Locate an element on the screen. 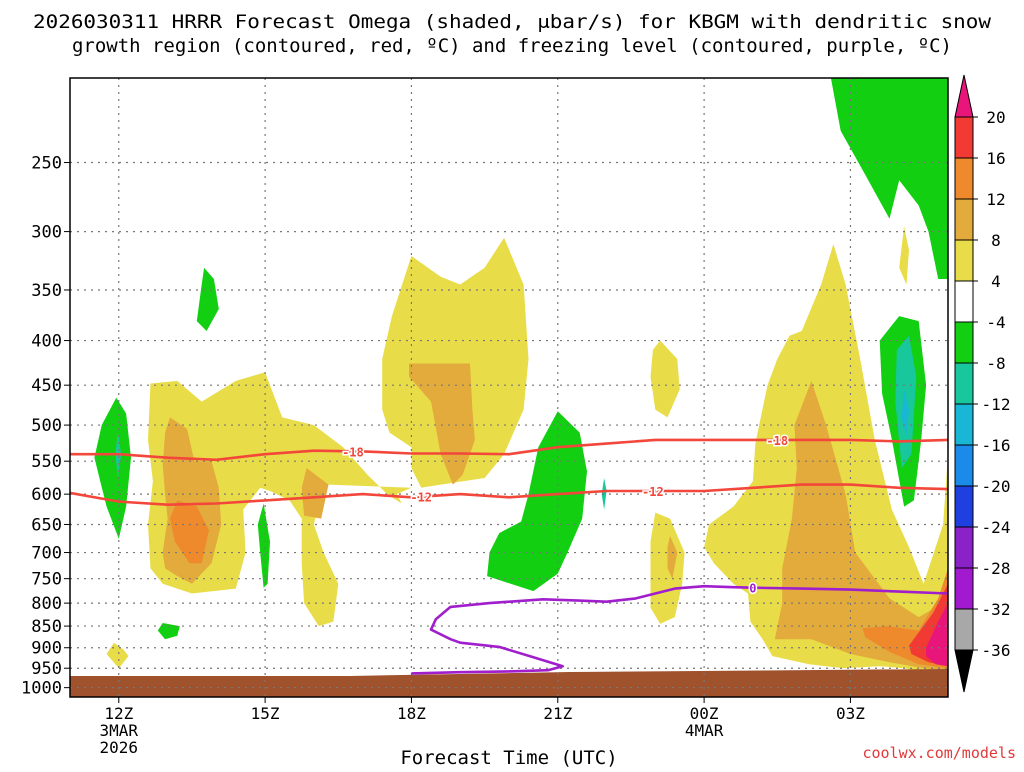 Image resolution: width=1024 pixels, height=772 pixels. omega-region-yellow-west is located at coordinates (280, 499).